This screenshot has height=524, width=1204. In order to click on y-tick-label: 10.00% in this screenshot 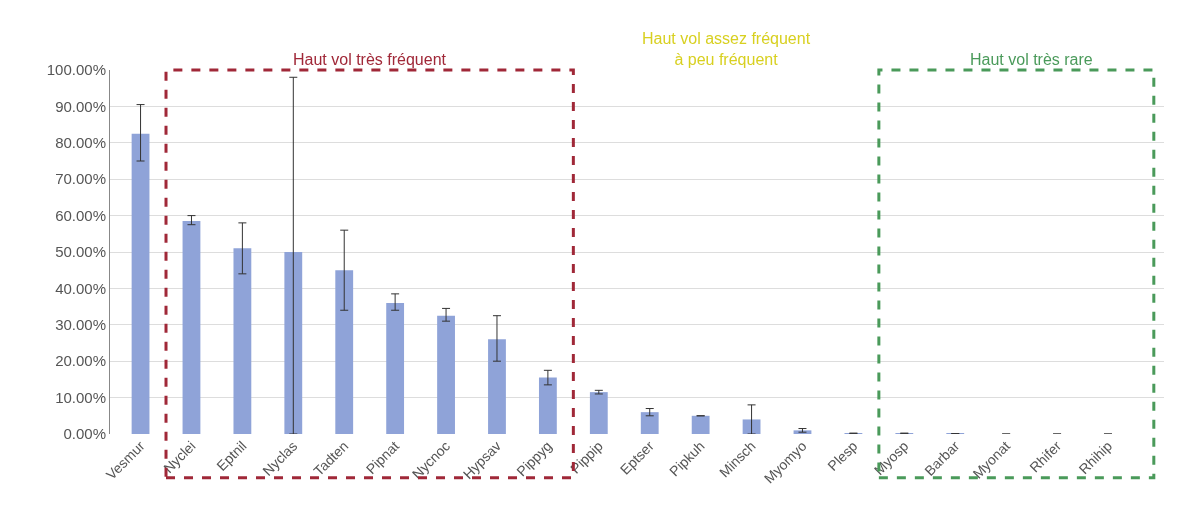, I will do `click(80, 397)`.